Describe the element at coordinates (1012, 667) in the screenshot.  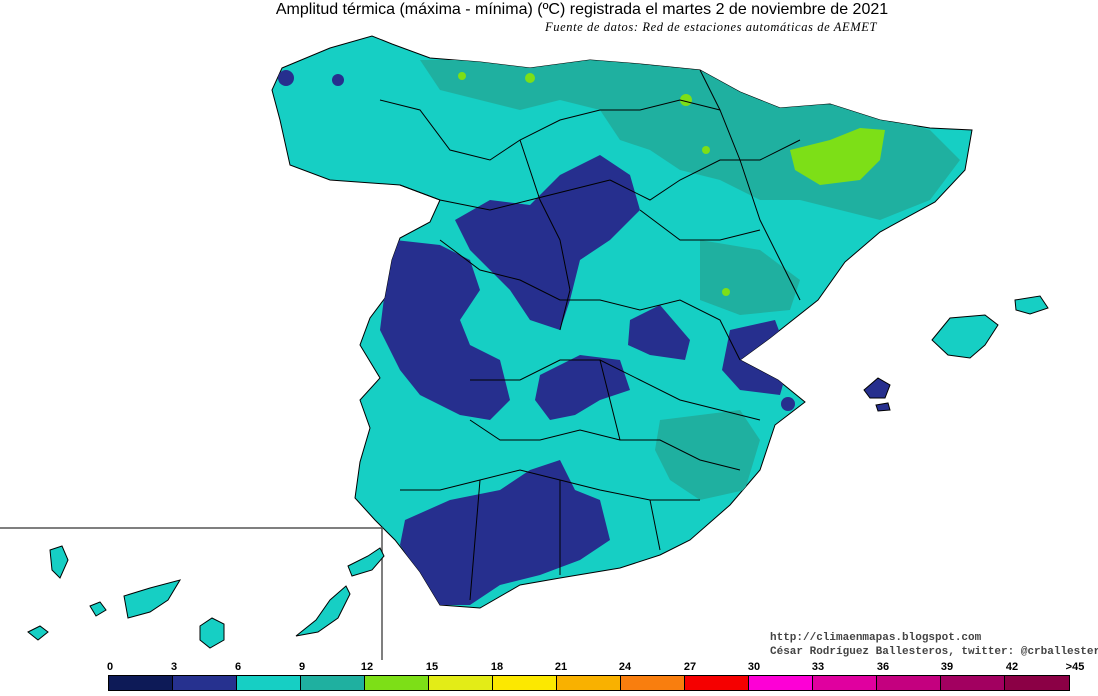
I see `legend-tick: 42` at that location.